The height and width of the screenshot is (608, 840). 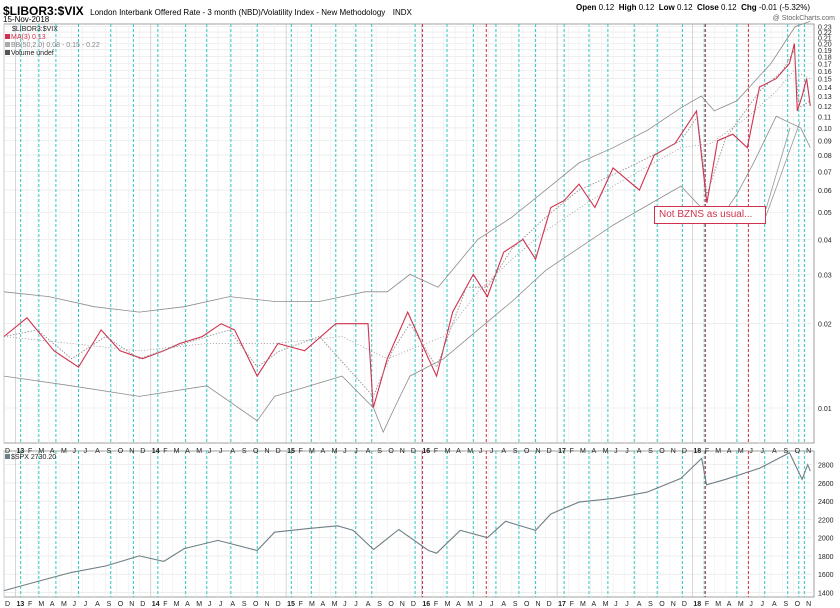 I want to click on main-y-tick-label: 0.09, so click(x=825, y=142).